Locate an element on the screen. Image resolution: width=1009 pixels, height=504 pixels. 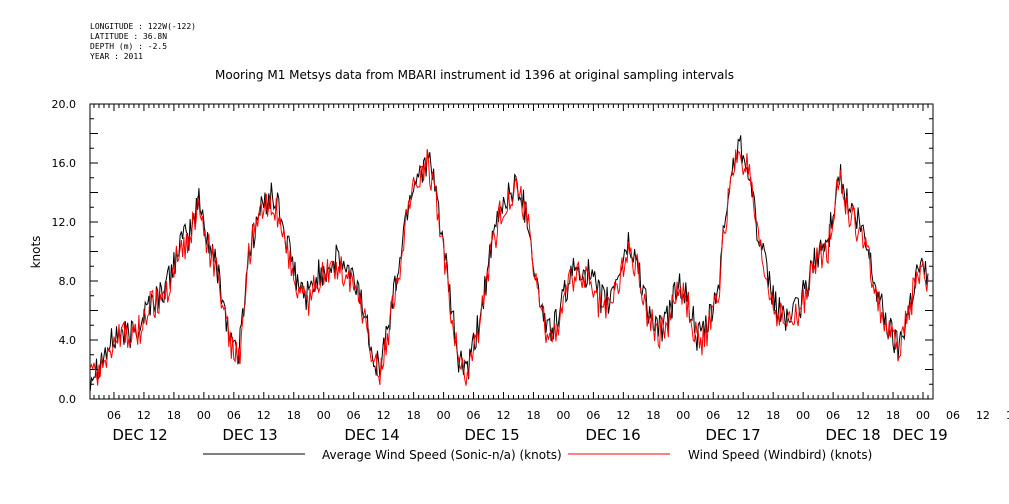
x-day-label: DEC 14 is located at coordinates (371, 435).